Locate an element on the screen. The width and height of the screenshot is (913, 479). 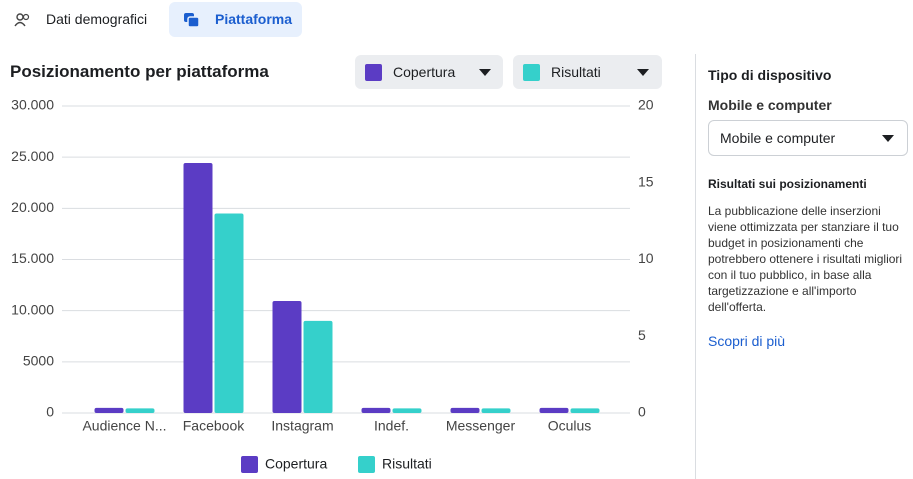
metric-dropdown: Copertura is located at coordinates (429, 72).